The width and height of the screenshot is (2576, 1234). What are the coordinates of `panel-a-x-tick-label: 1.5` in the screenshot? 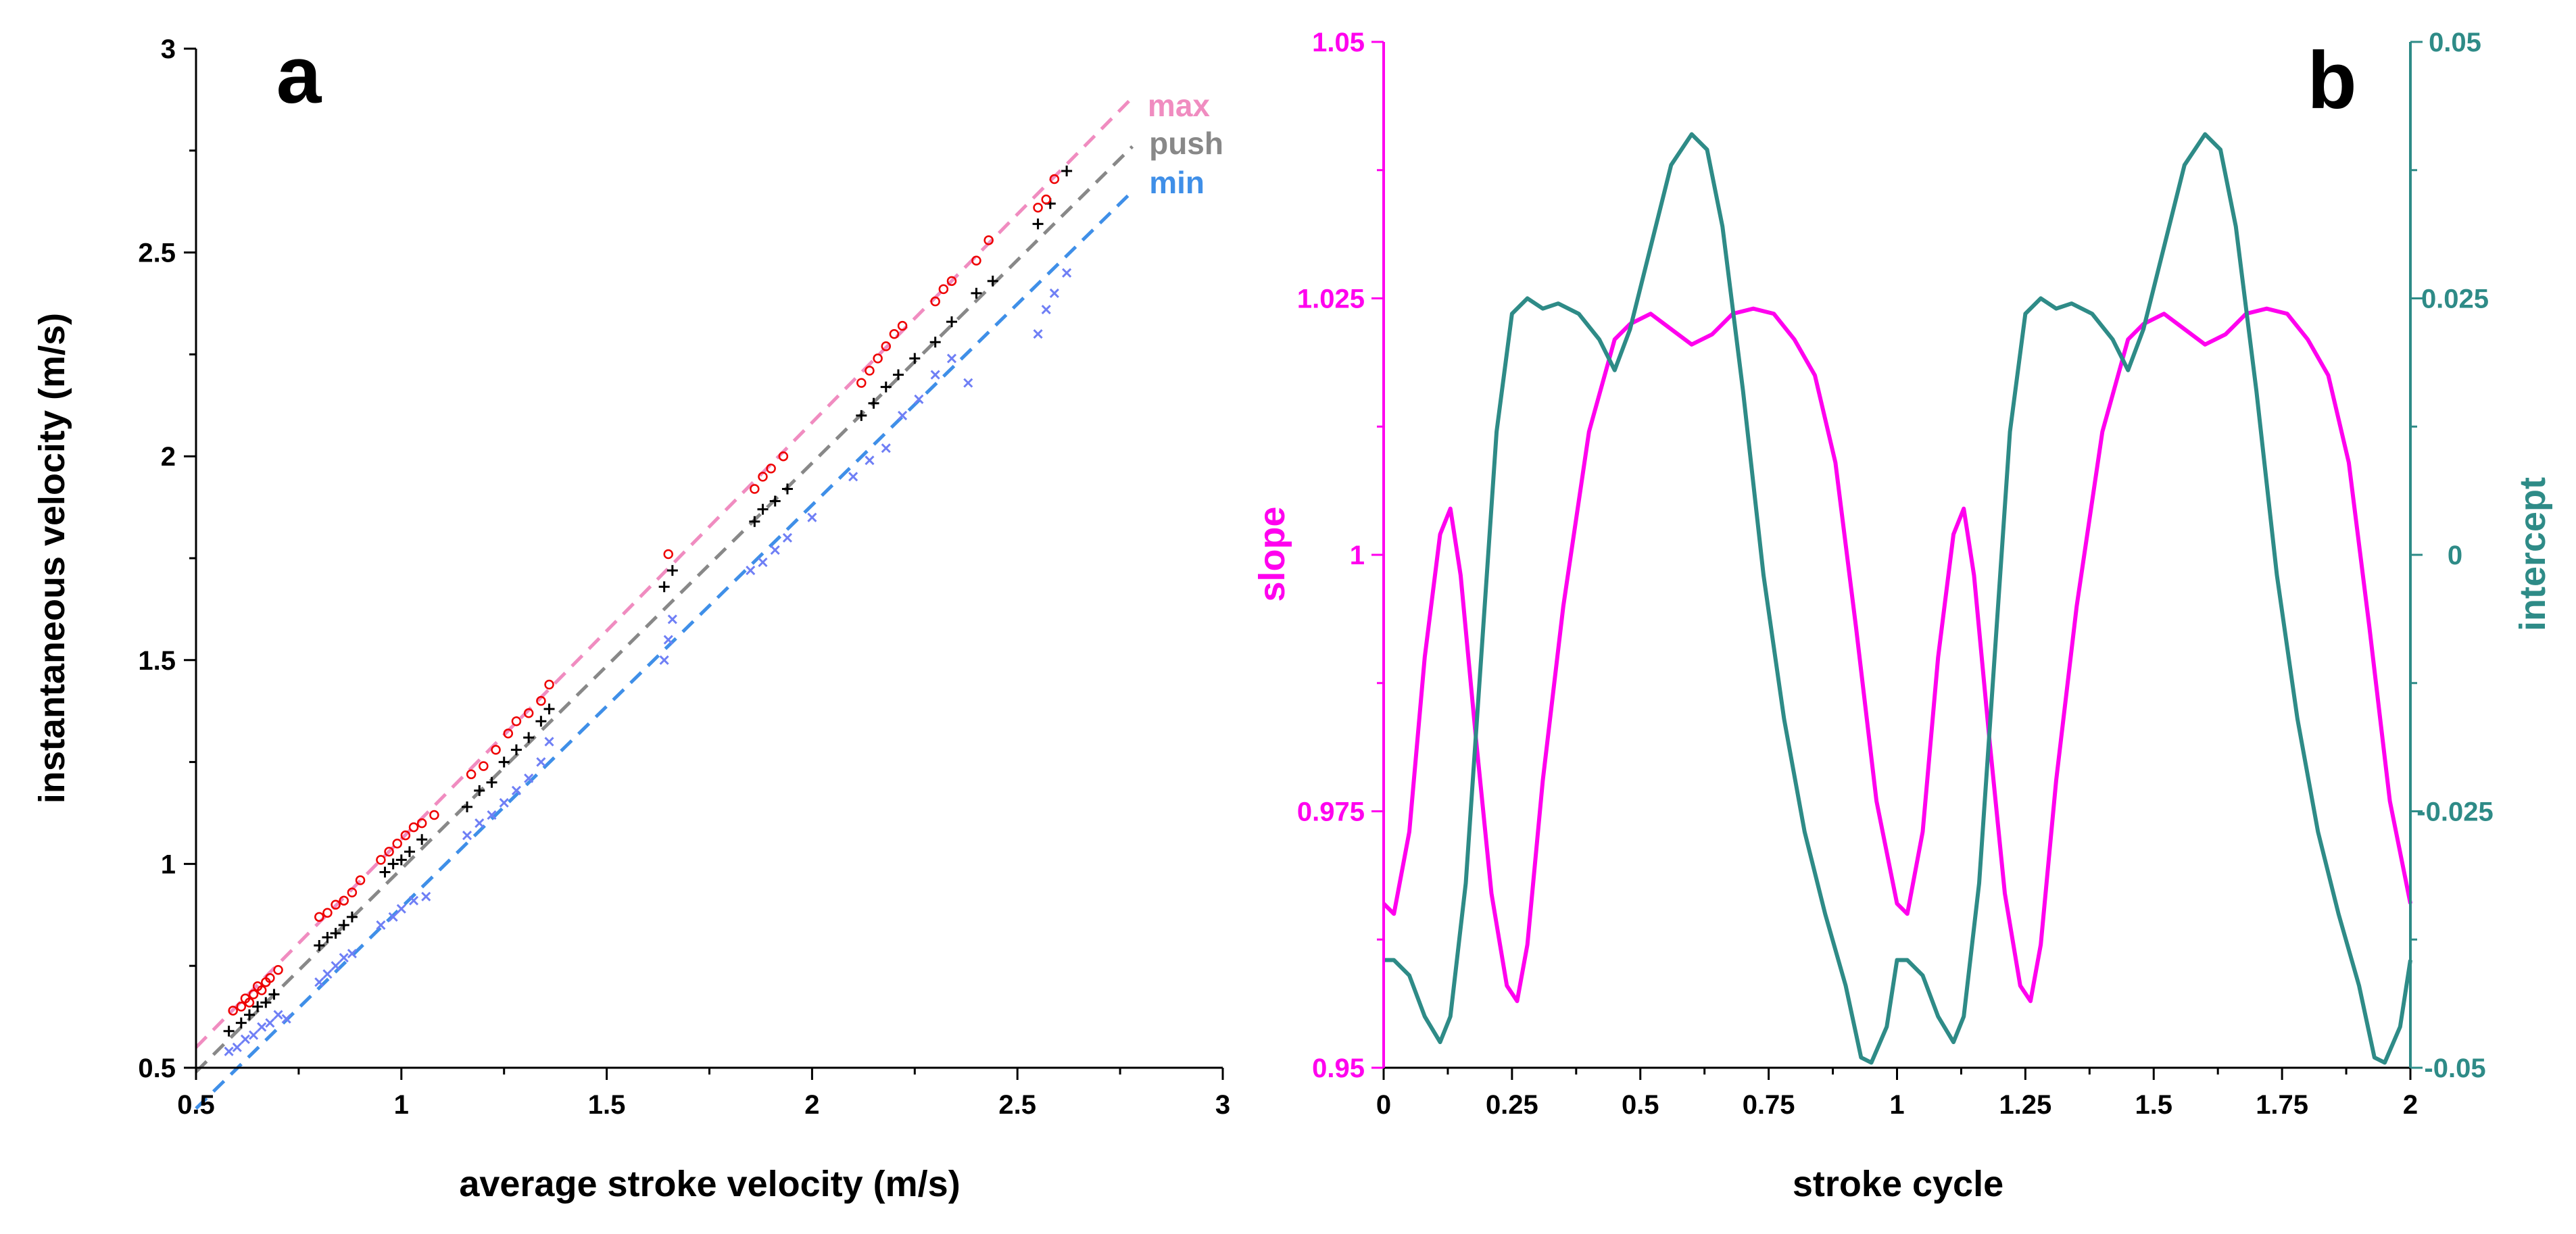 It's located at (607, 1105).